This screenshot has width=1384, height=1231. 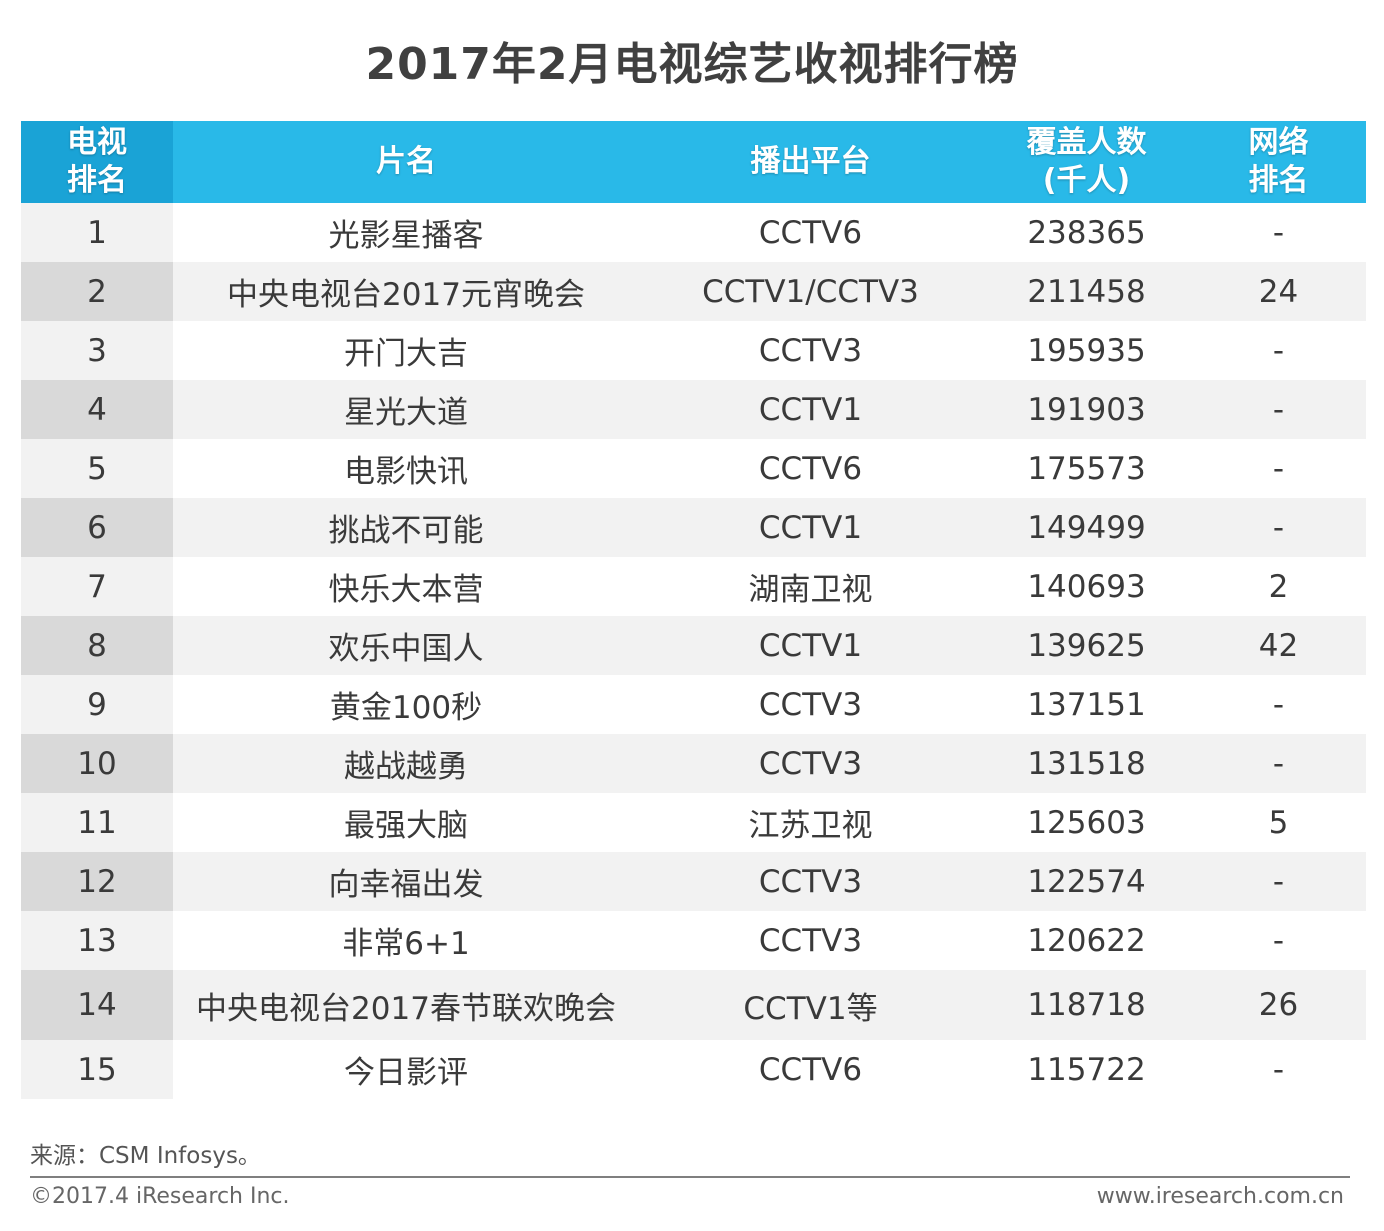 What do you see at coordinates (97, 409) in the screenshot?
I see `cell-tv-rank: 4` at bounding box center [97, 409].